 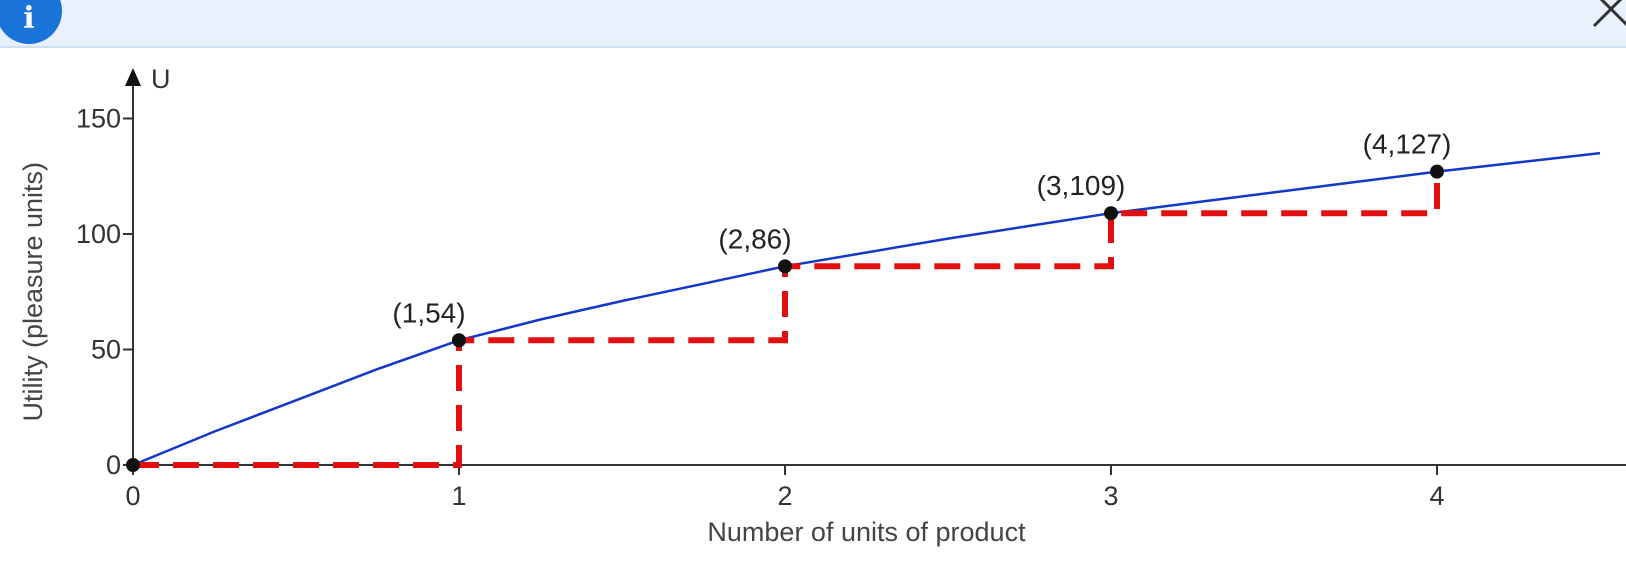 What do you see at coordinates (1436, 496) in the screenshot?
I see `x-tick-label: 4` at bounding box center [1436, 496].